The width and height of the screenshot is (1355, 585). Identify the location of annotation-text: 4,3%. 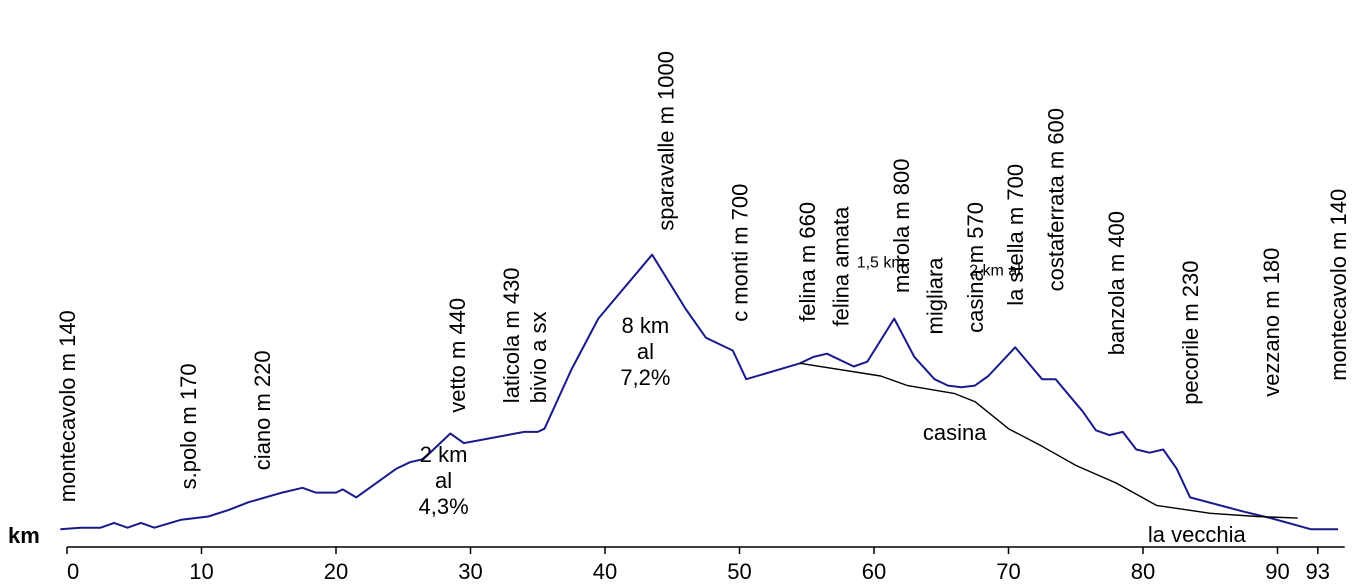
(444, 506).